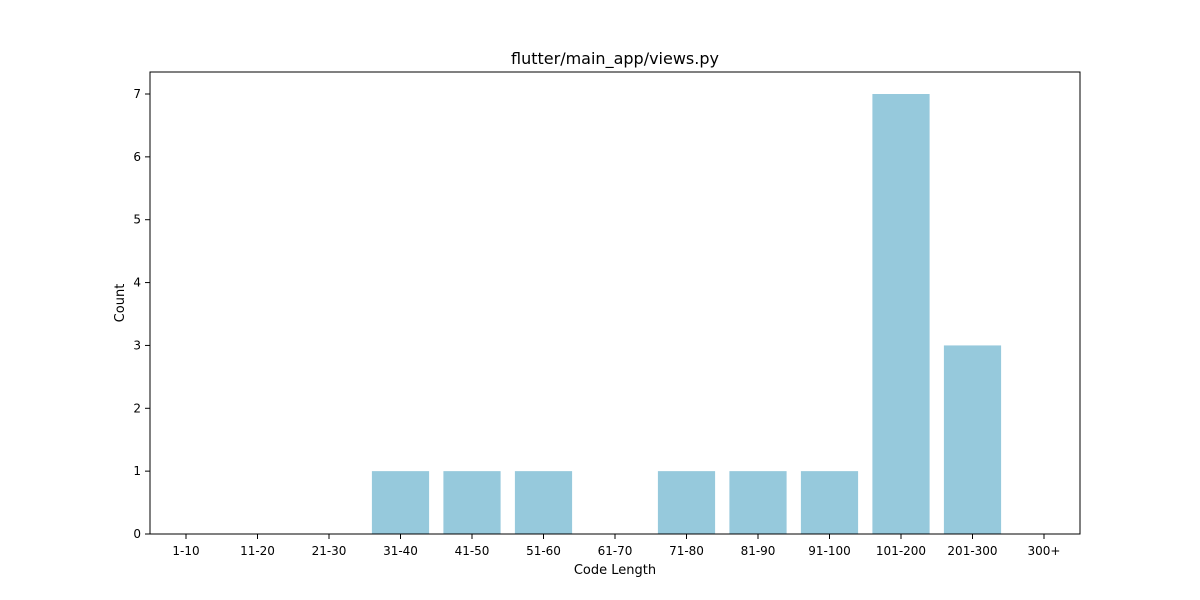 Image resolution: width=1200 pixels, height=600 pixels. I want to click on y-axis-label: Count, so click(120, 303).